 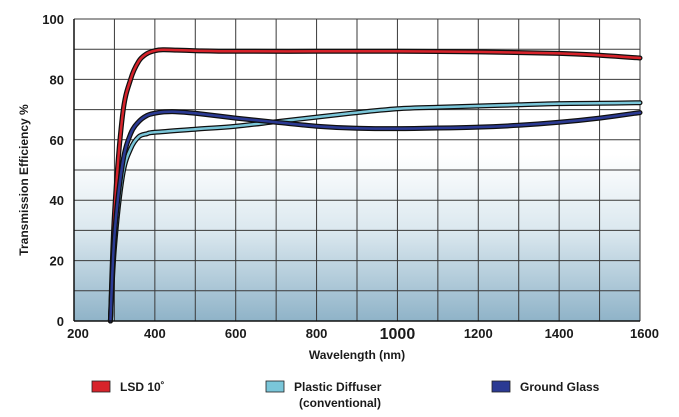 What do you see at coordinates (357, 355) in the screenshot?
I see `x-axis-title: Wavelength (nm)` at bounding box center [357, 355].